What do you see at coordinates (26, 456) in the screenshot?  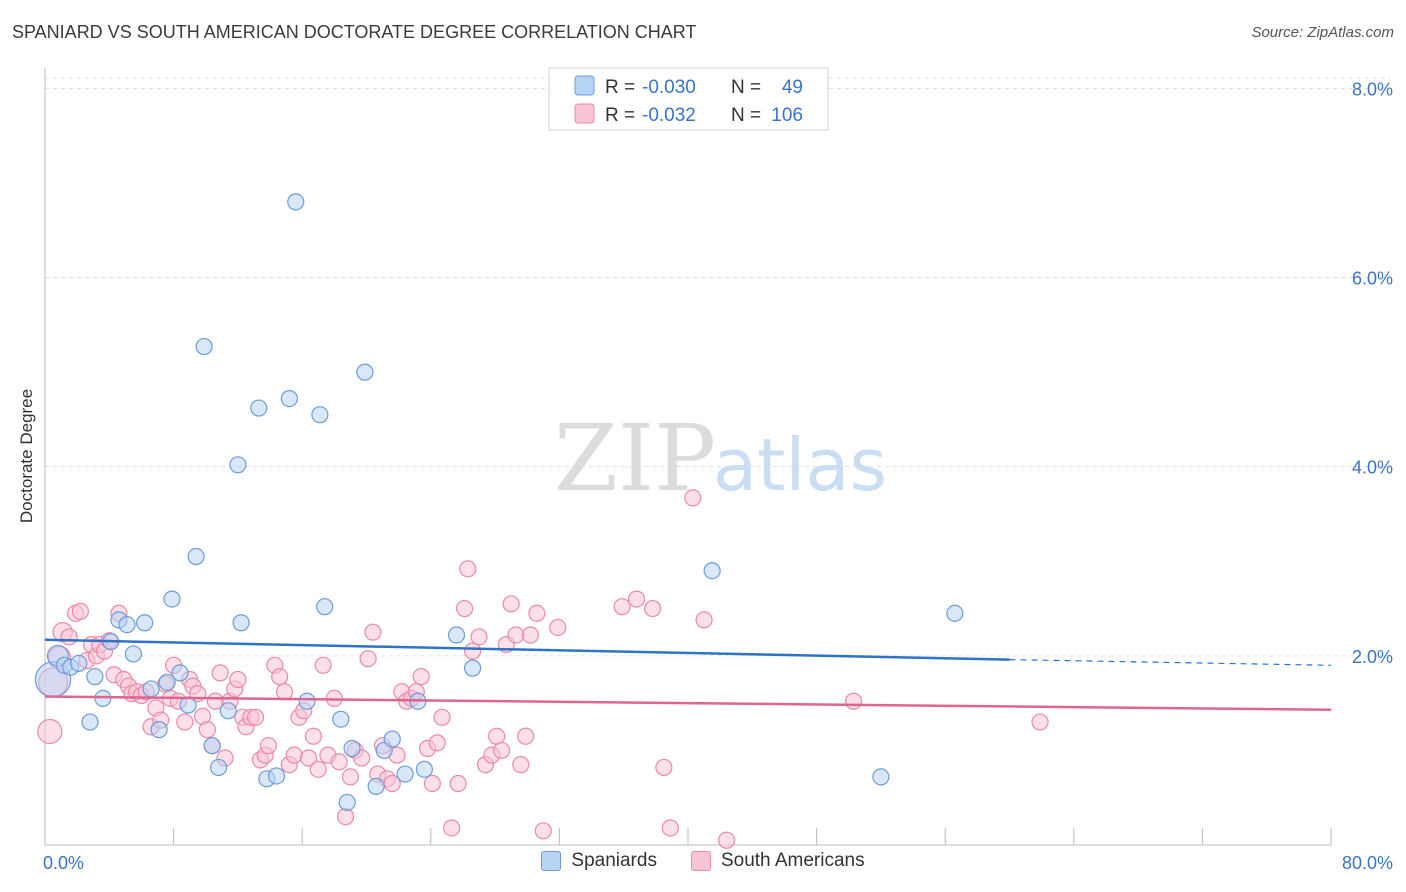 I see `y-axis-label: Doctorate Degree` at bounding box center [26, 456].